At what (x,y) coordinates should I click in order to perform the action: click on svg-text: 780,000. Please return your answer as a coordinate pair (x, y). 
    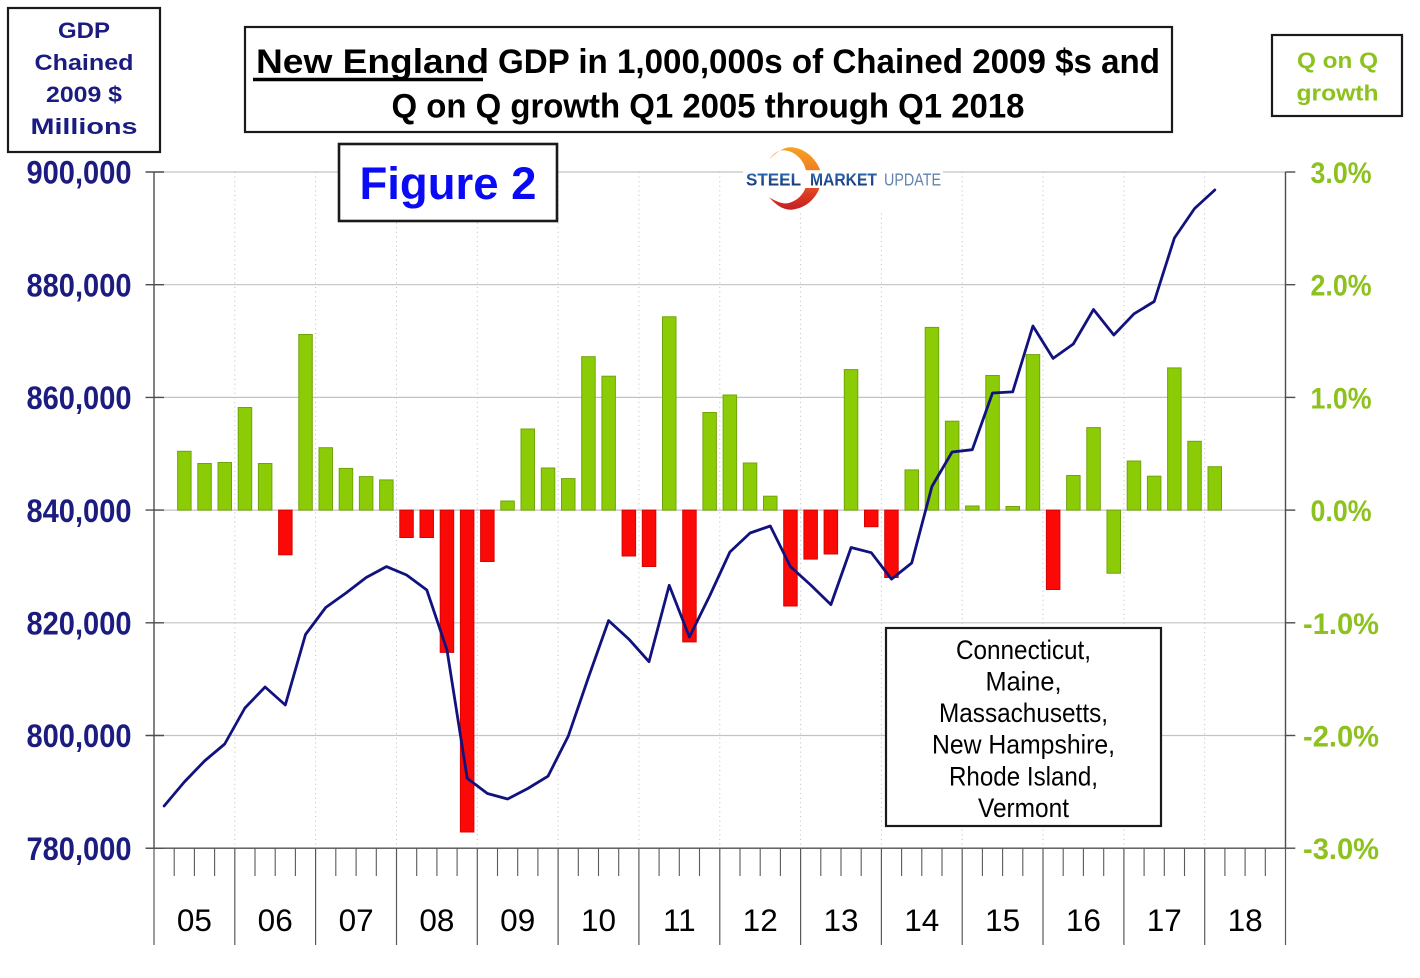
    Looking at the image, I should click on (79, 849).